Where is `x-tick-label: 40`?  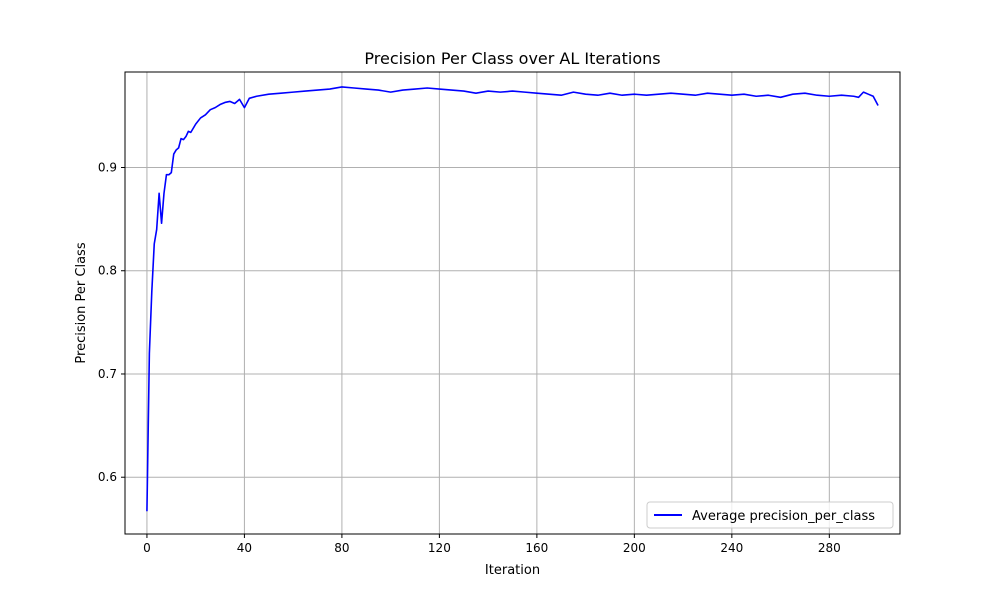 x-tick-label: 40 is located at coordinates (244, 548).